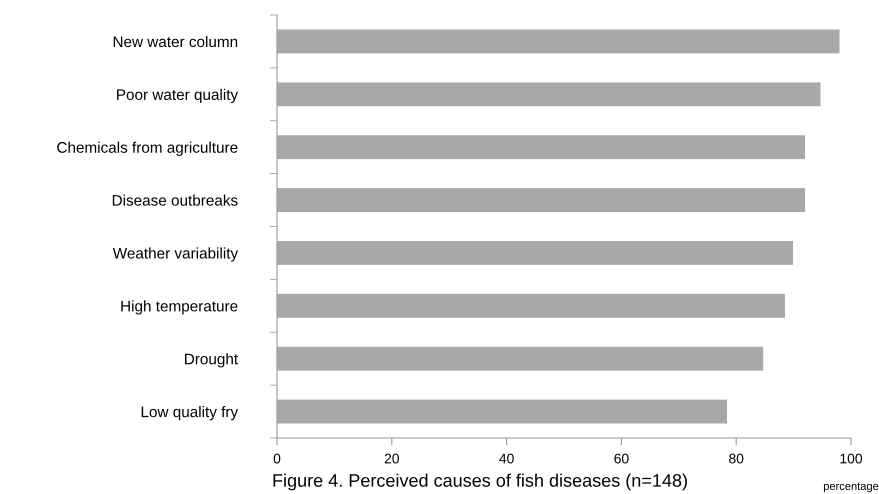 This screenshot has height=494, width=879. I want to click on y-tick-label: Poor water quality, so click(177, 96).